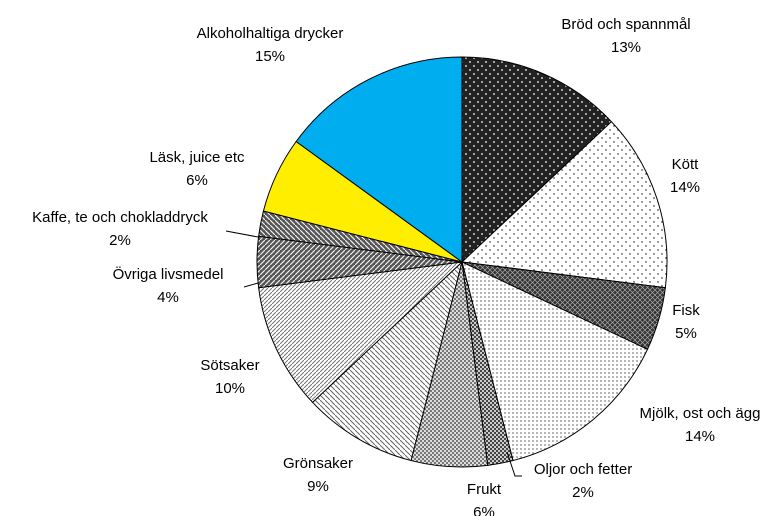 Image resolution: width=775 pixels, height=516 pixels. Describe the element at coordinates (120, 217) in the screenshot. I see `slice-label: Kaffe, te och chokladdryck` at that location.